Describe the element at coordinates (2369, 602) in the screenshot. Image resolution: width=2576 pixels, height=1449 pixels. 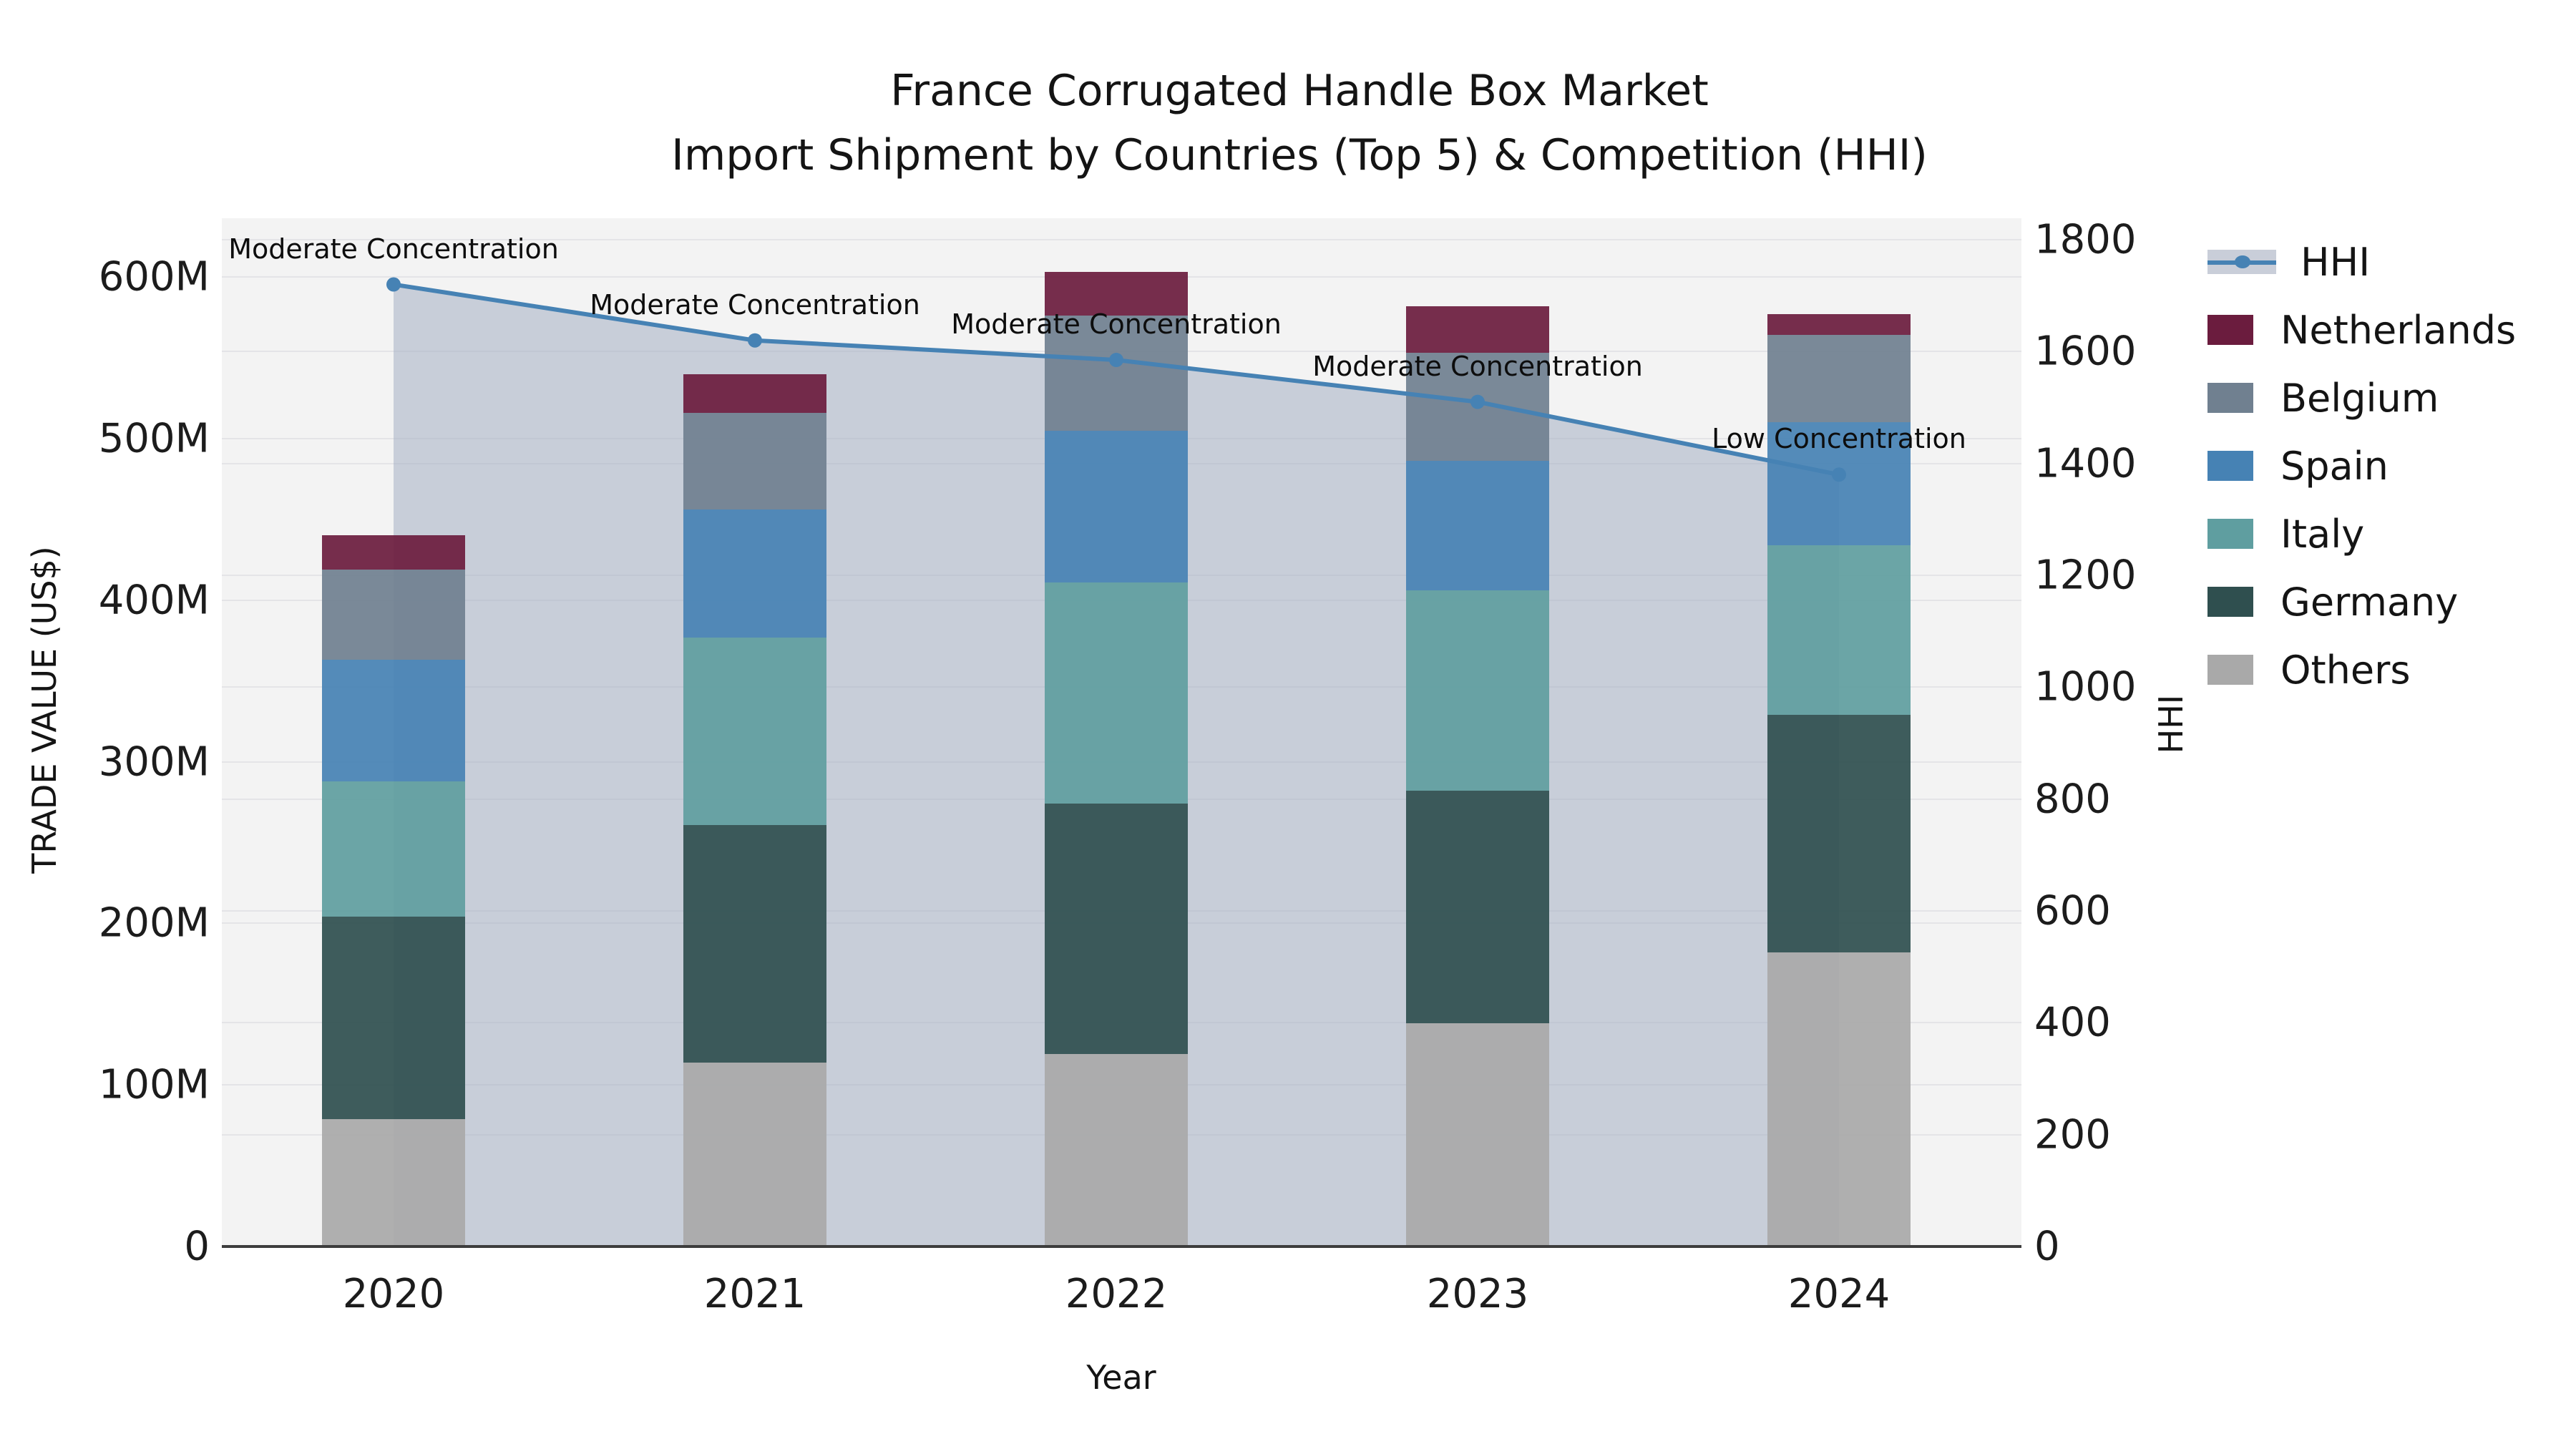
I see `legend-label-germany: Germany` at that location.